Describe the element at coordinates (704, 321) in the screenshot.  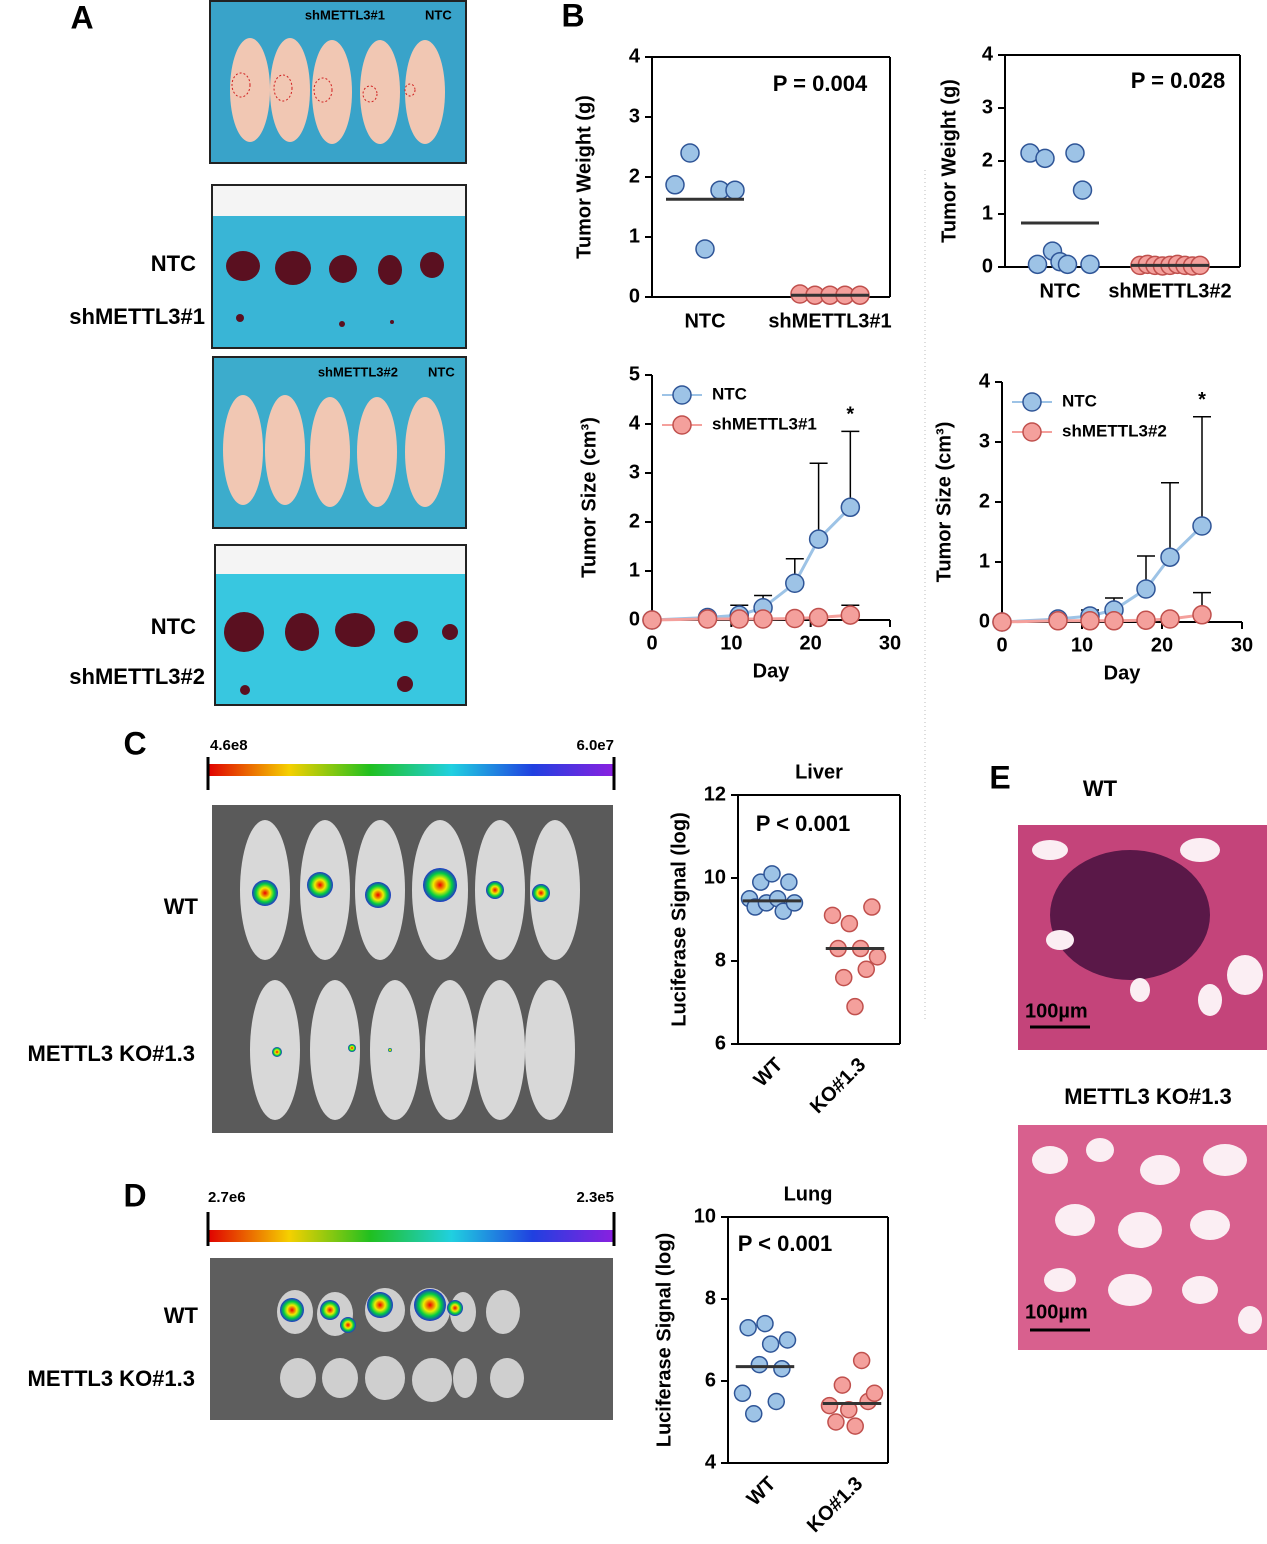
I see `x-tick-label: NTC` at that location.